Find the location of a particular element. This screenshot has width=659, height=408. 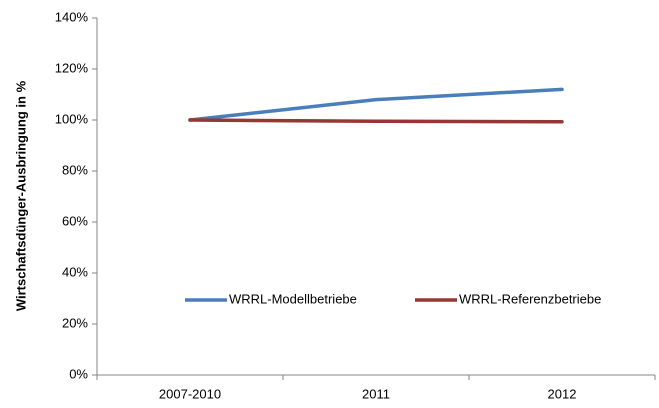

legend-label: WRRL-Modellbetriebe is located at coordinates (293, 298).